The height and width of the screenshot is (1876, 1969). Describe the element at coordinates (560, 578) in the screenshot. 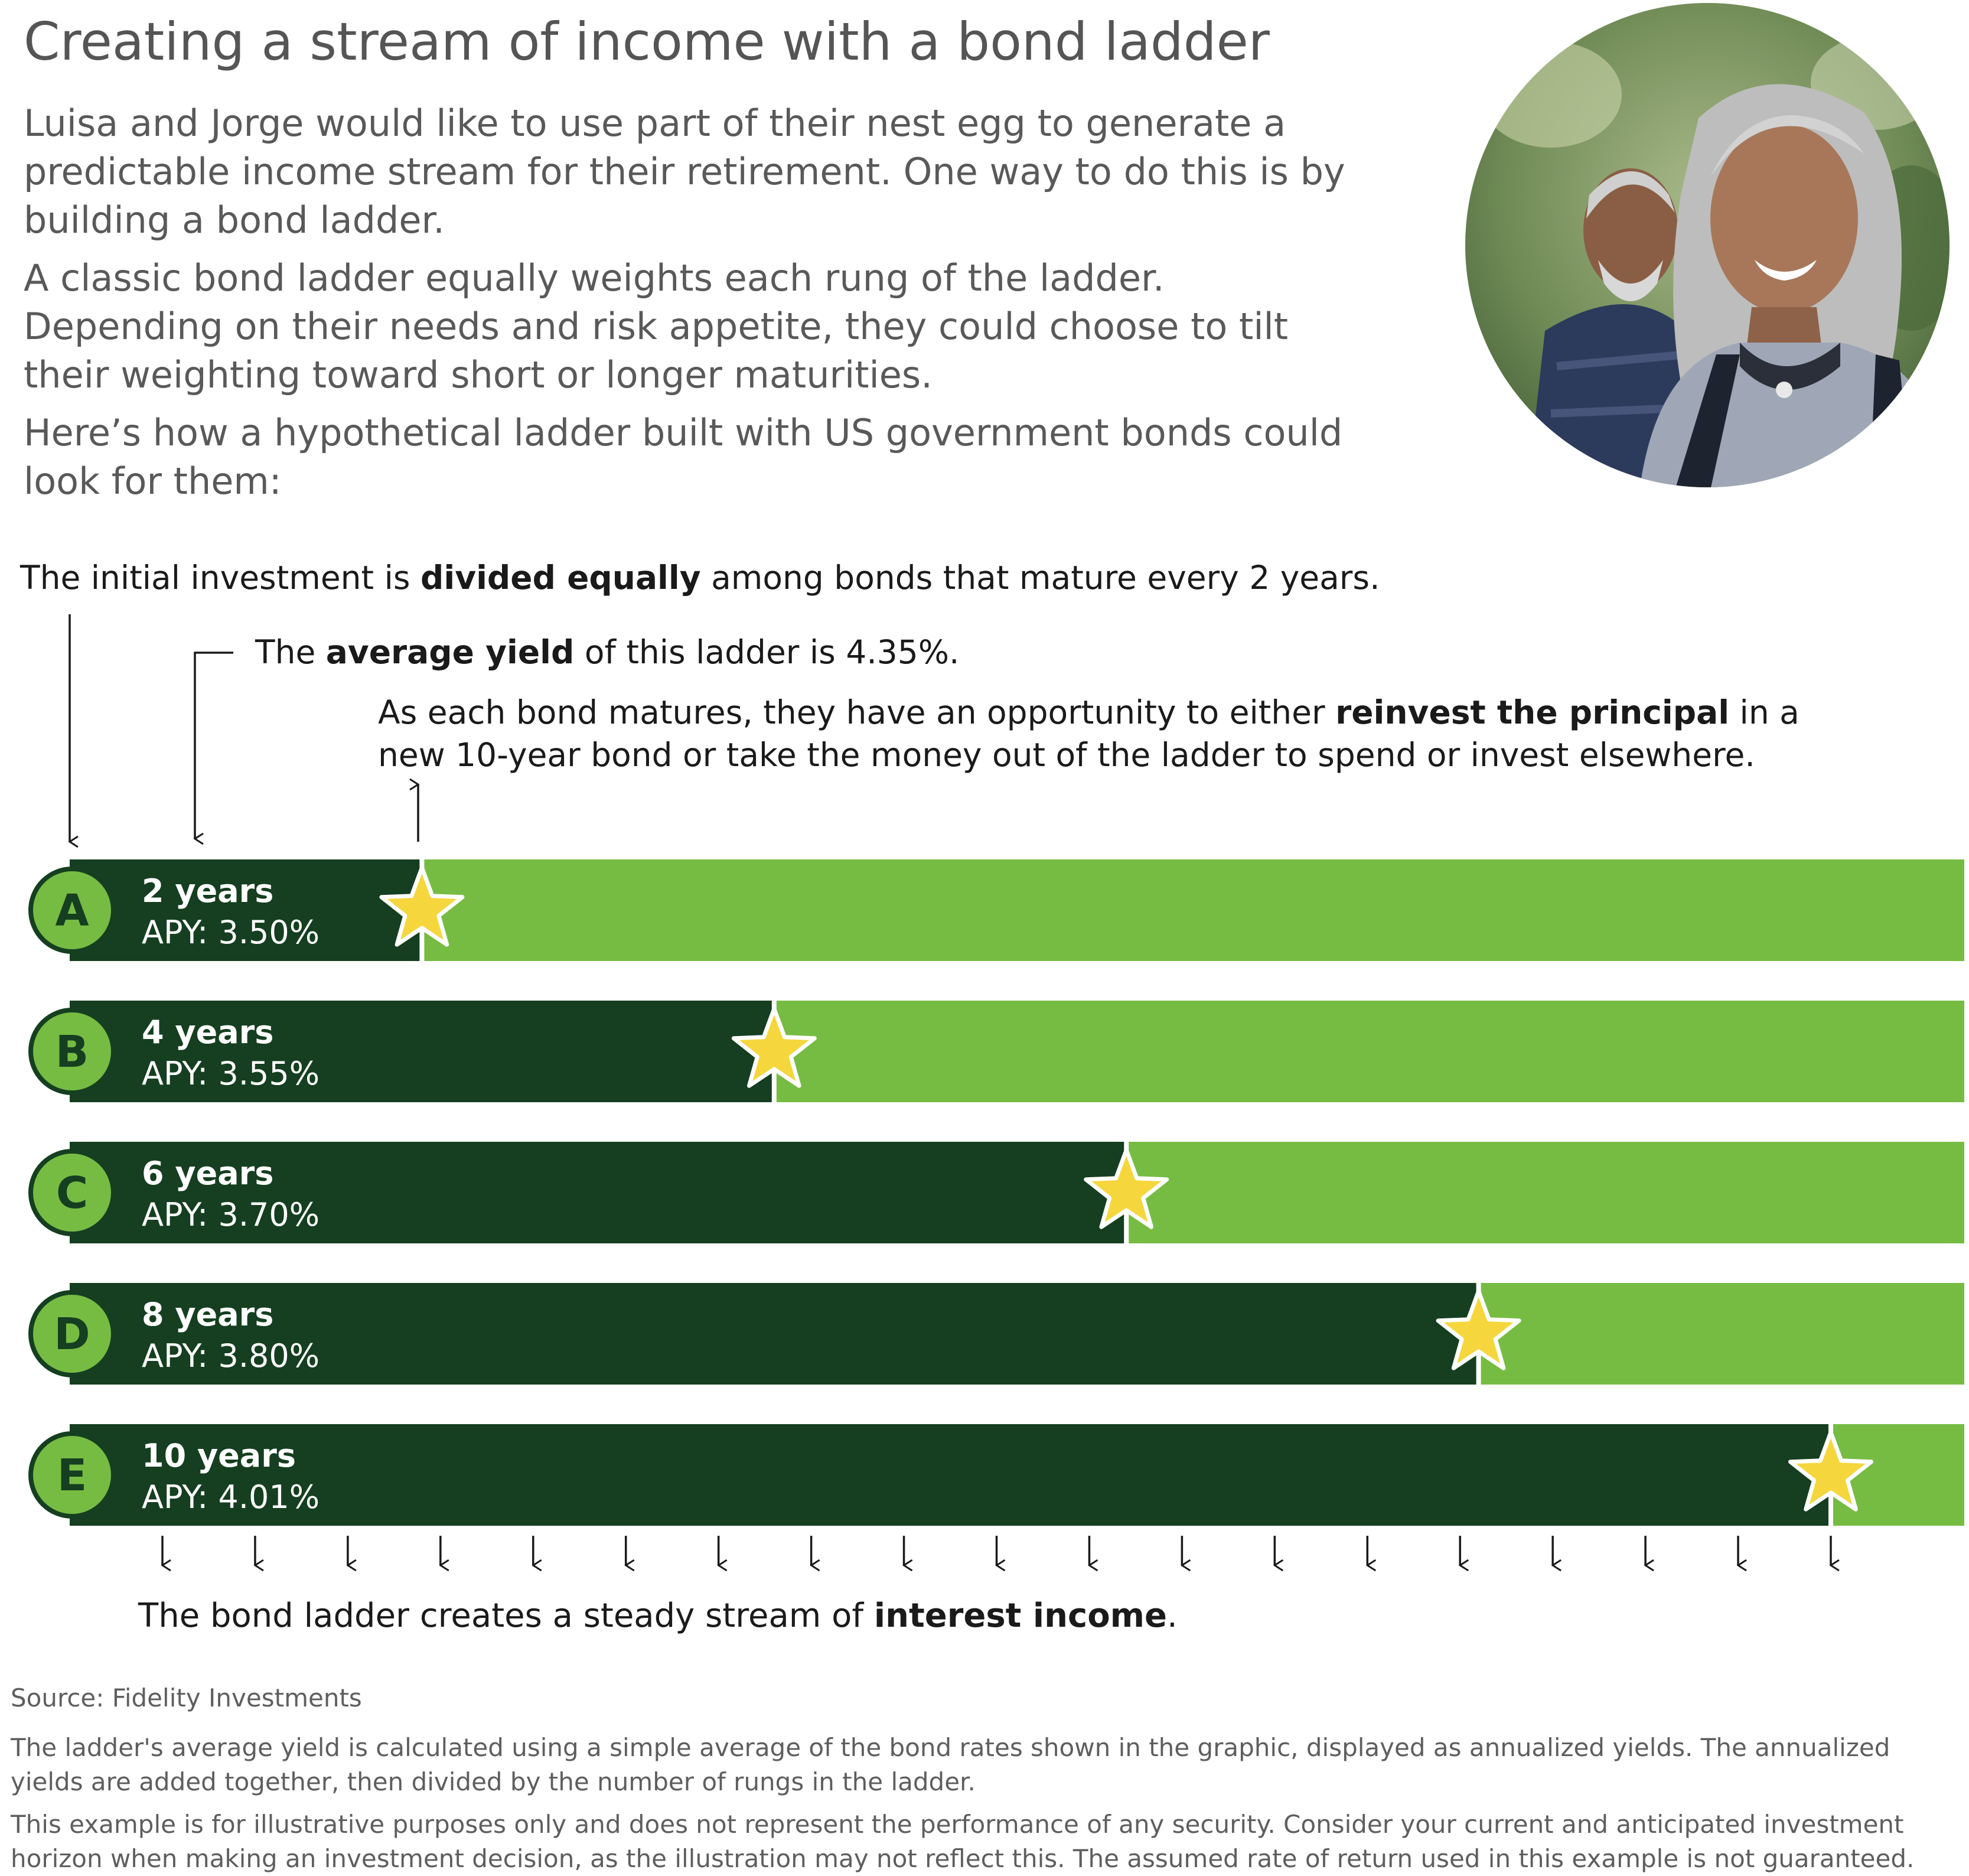

I see `callout-bold: divided equally` at that location.